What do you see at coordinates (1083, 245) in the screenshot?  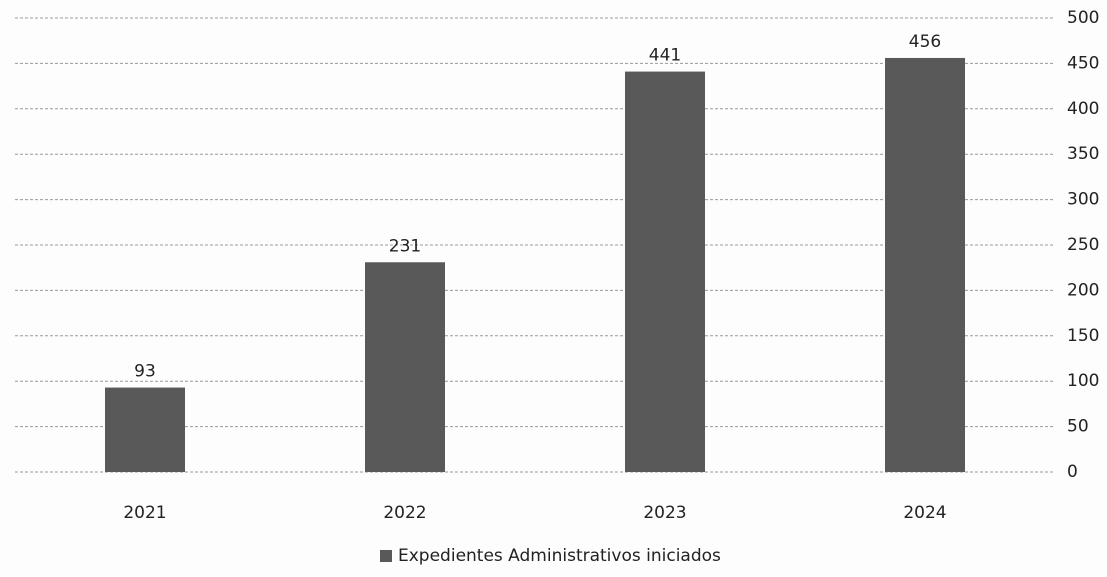 I see `y-tick-label: 250` at bounding box center [1083, 245].